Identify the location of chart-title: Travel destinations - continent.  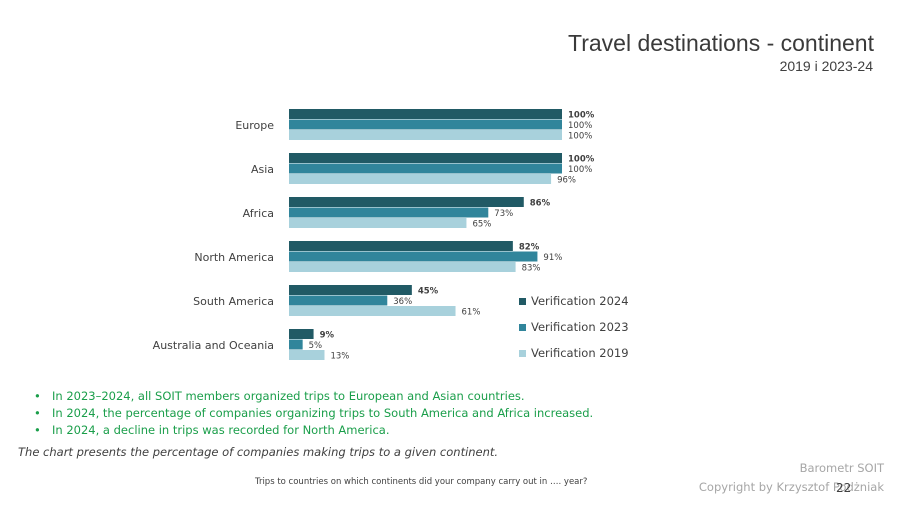
(721, 43).